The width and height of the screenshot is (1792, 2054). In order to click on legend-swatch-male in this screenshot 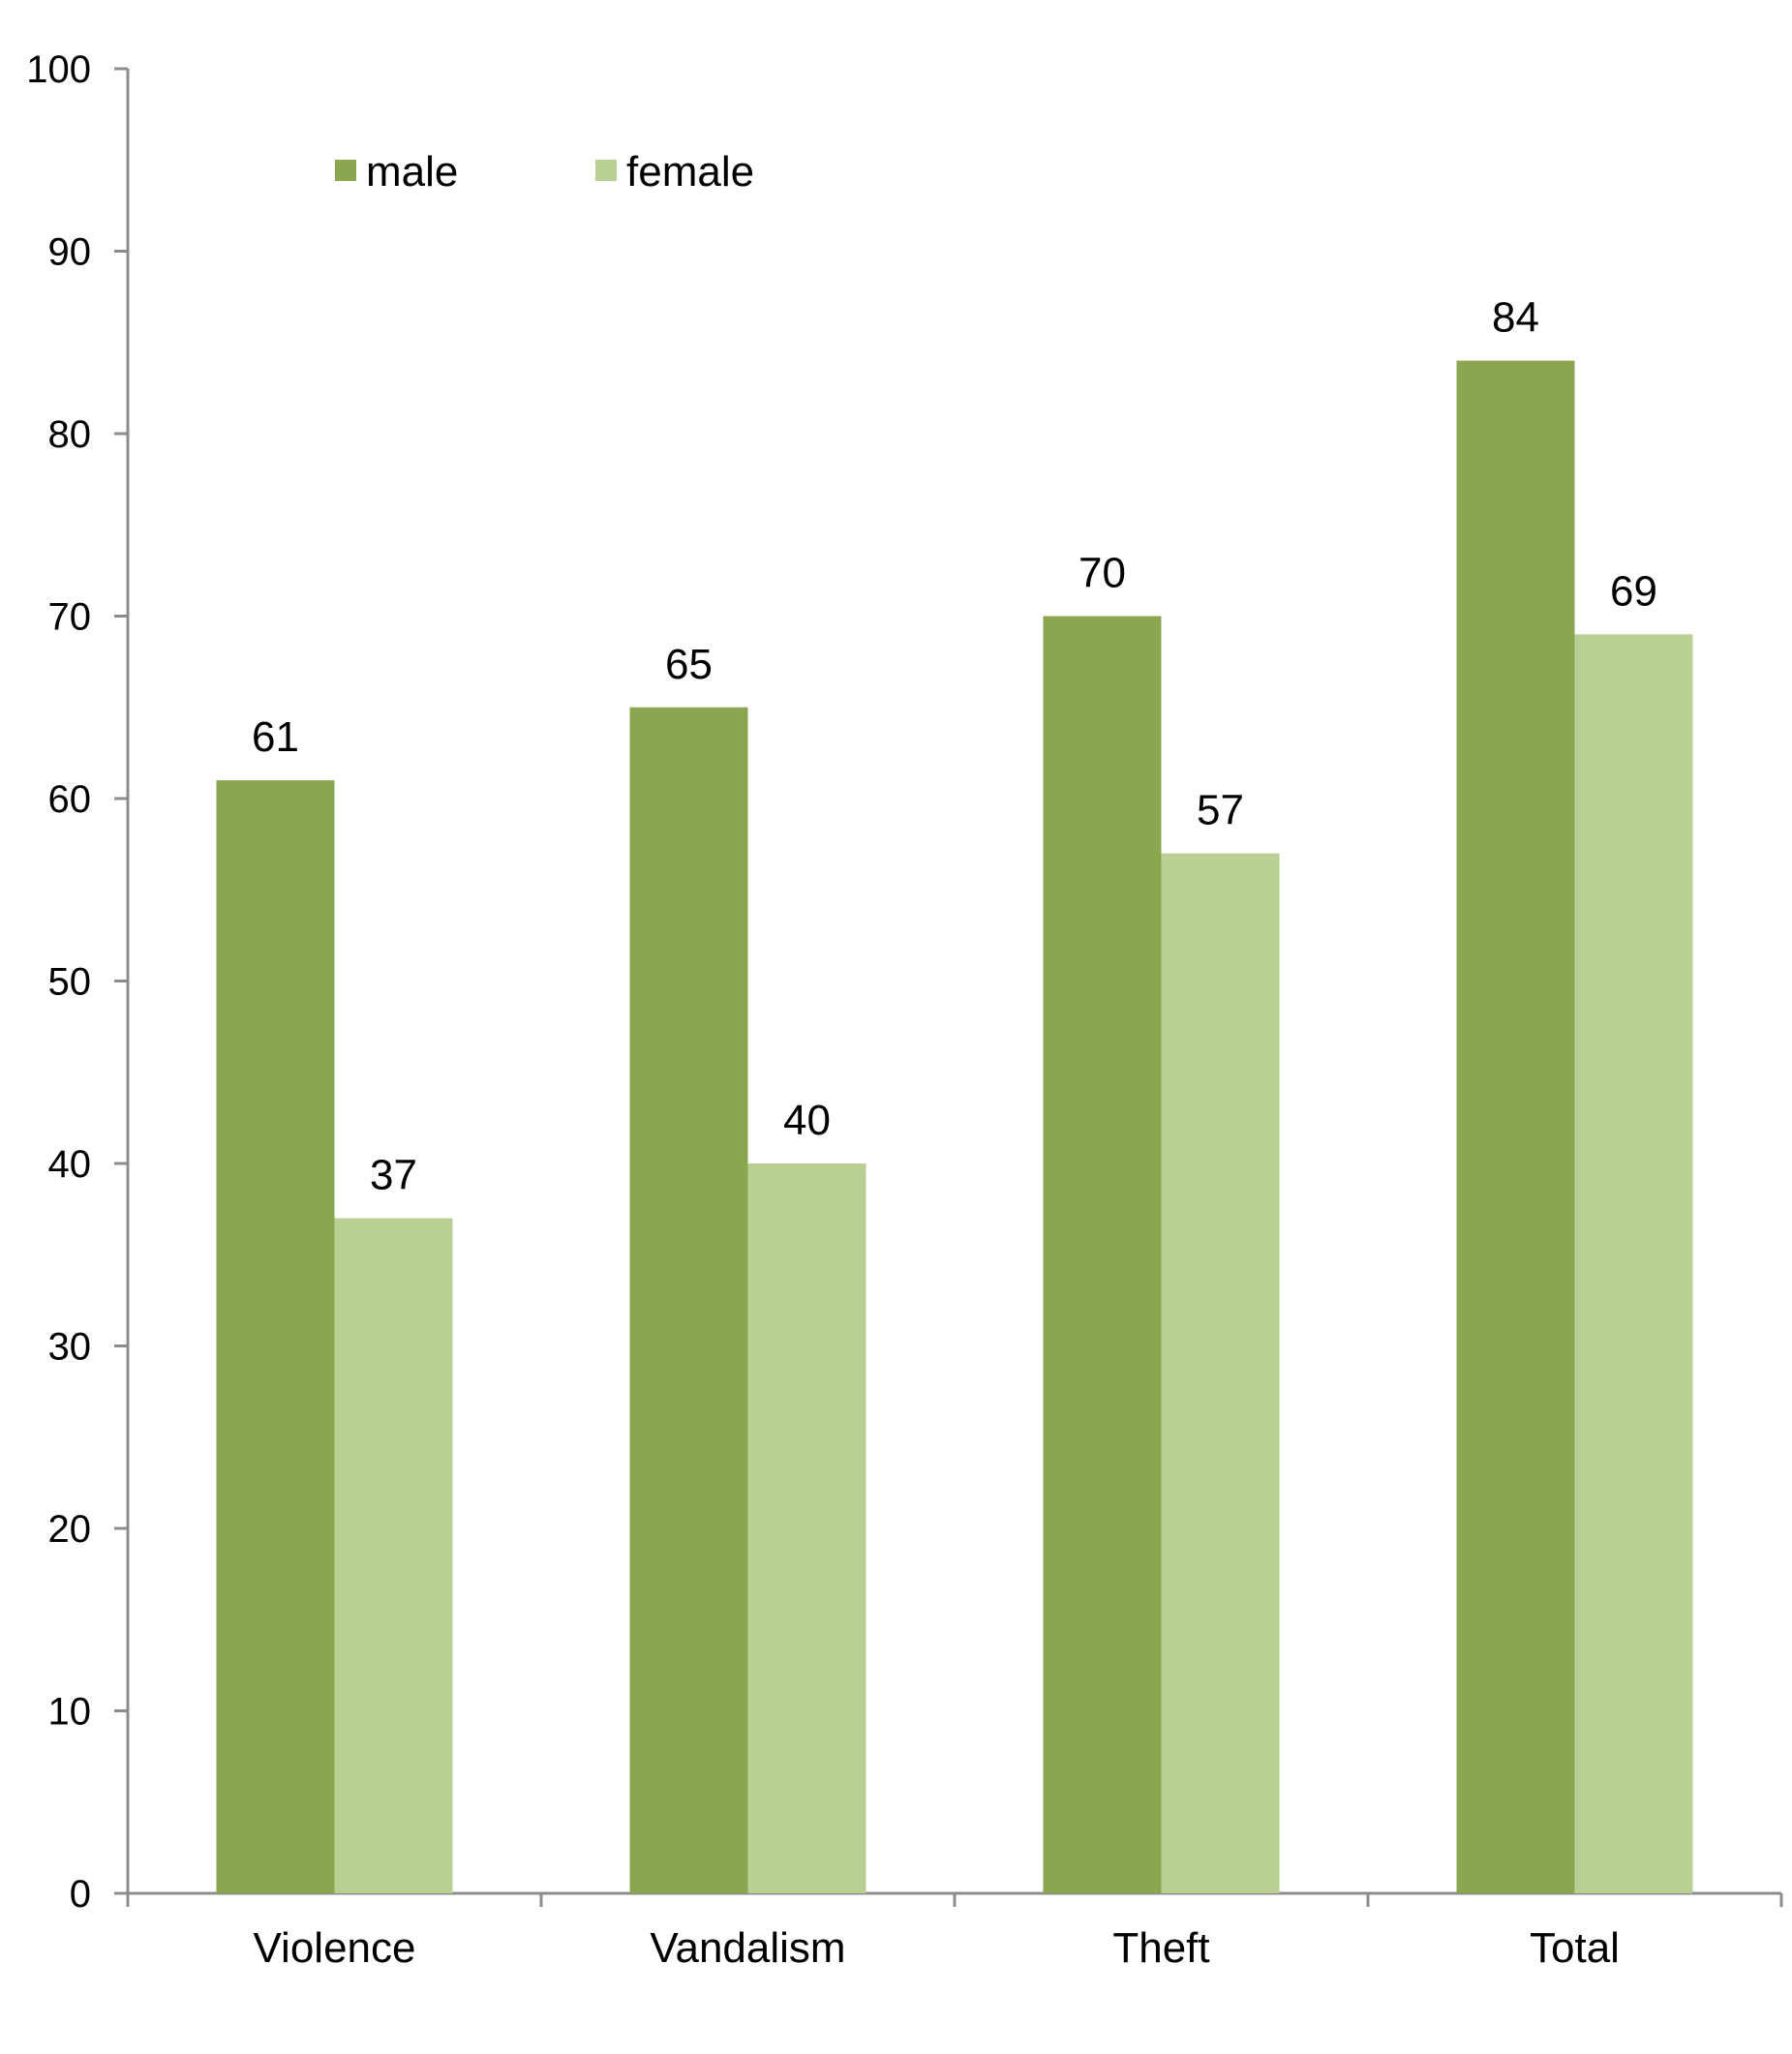, I will do `click(346, 170)`.